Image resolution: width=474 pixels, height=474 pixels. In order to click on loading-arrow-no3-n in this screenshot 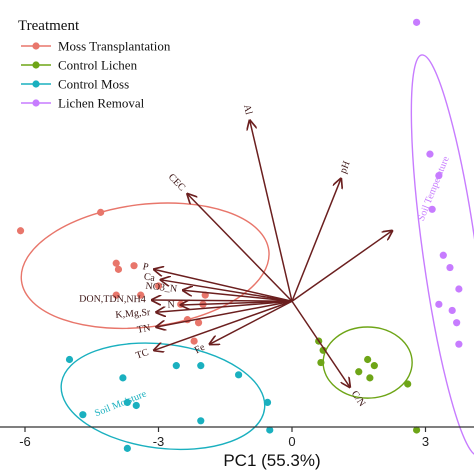, I will do `click(238, 296)`.